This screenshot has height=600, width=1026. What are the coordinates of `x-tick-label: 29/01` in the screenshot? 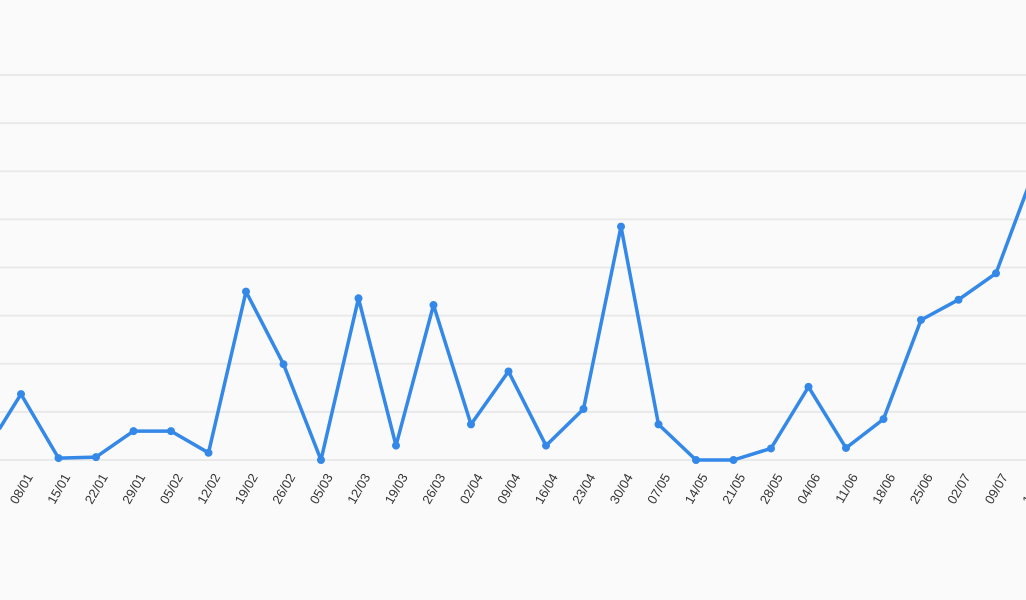 It's located at (133, 489).